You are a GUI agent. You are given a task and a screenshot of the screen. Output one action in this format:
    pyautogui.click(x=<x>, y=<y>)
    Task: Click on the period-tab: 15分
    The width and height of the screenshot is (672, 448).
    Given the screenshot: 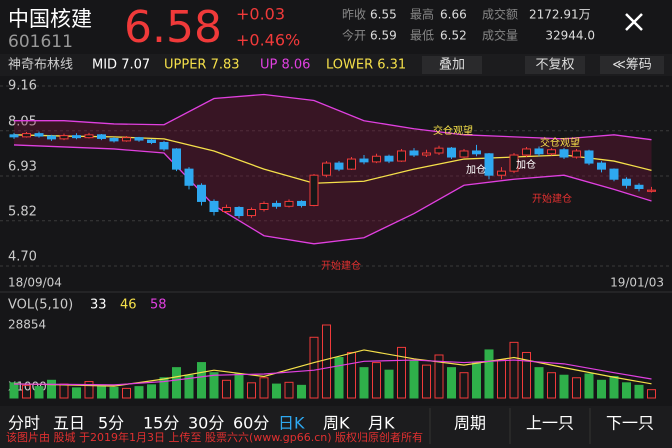 What is the action you would take?
    pyautogui.click(x=161, y=423)
    